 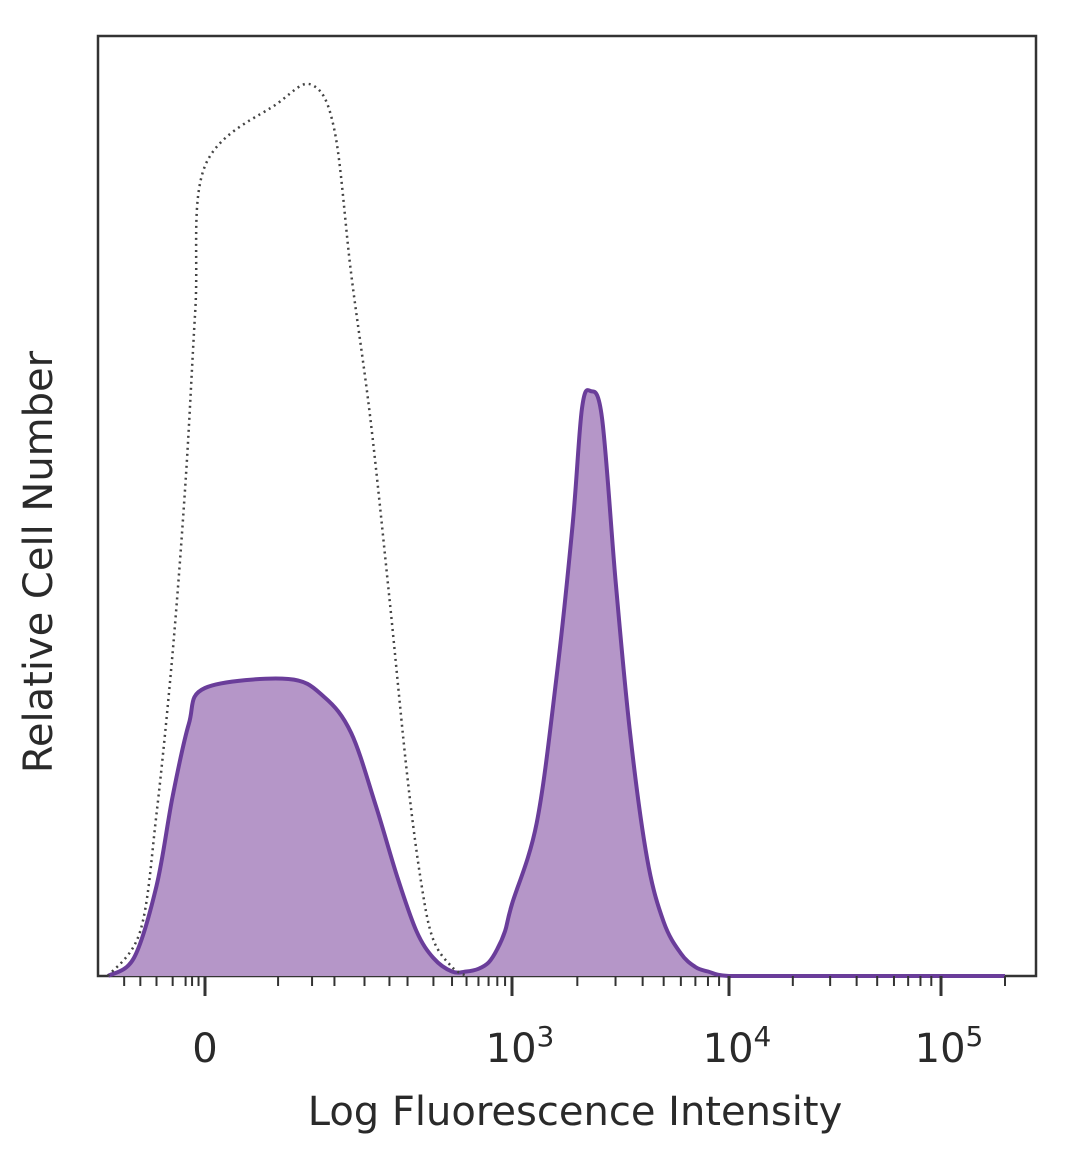 I want to click on x-axis-ticks, so click(x=564, y=986).